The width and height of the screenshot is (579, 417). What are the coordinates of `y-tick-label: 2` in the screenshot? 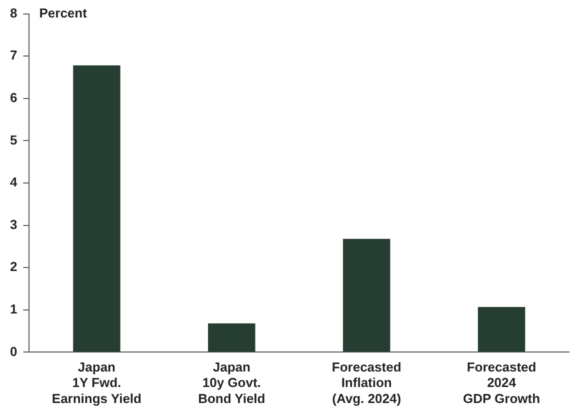 It's located at (14, 266).